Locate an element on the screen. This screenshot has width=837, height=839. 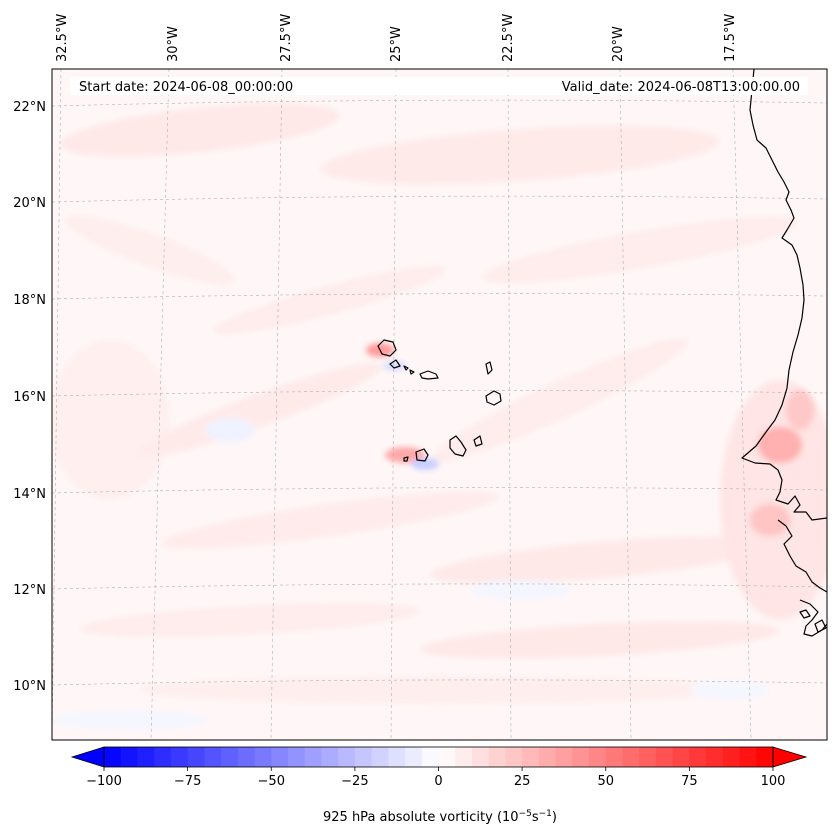
colorbar-ticks: −100 −75 −50 −25 0 25 50 75 100 is located at coordinates (435, 778).